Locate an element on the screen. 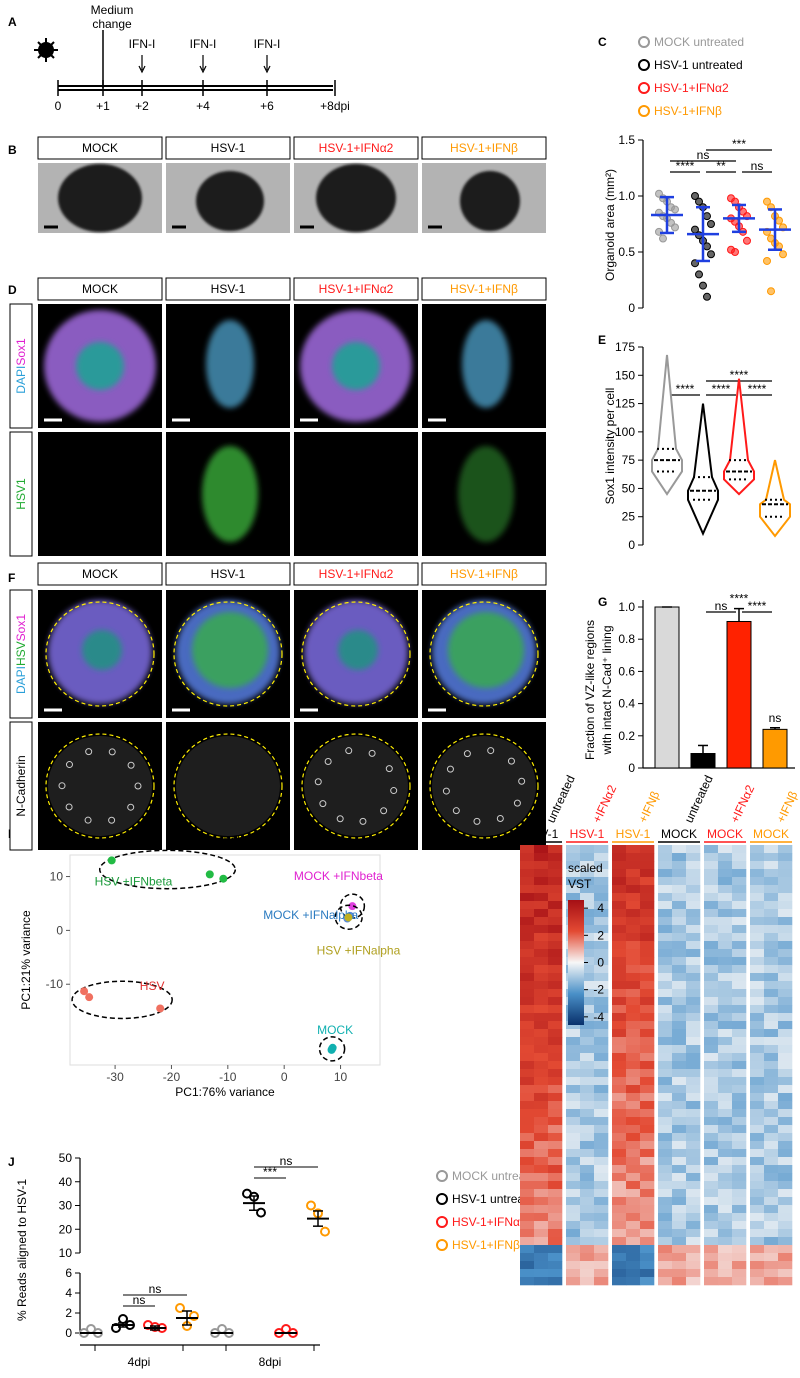 The width and height of the screenshot is (800, 1378). data-point is located at coordinates (707, 296).